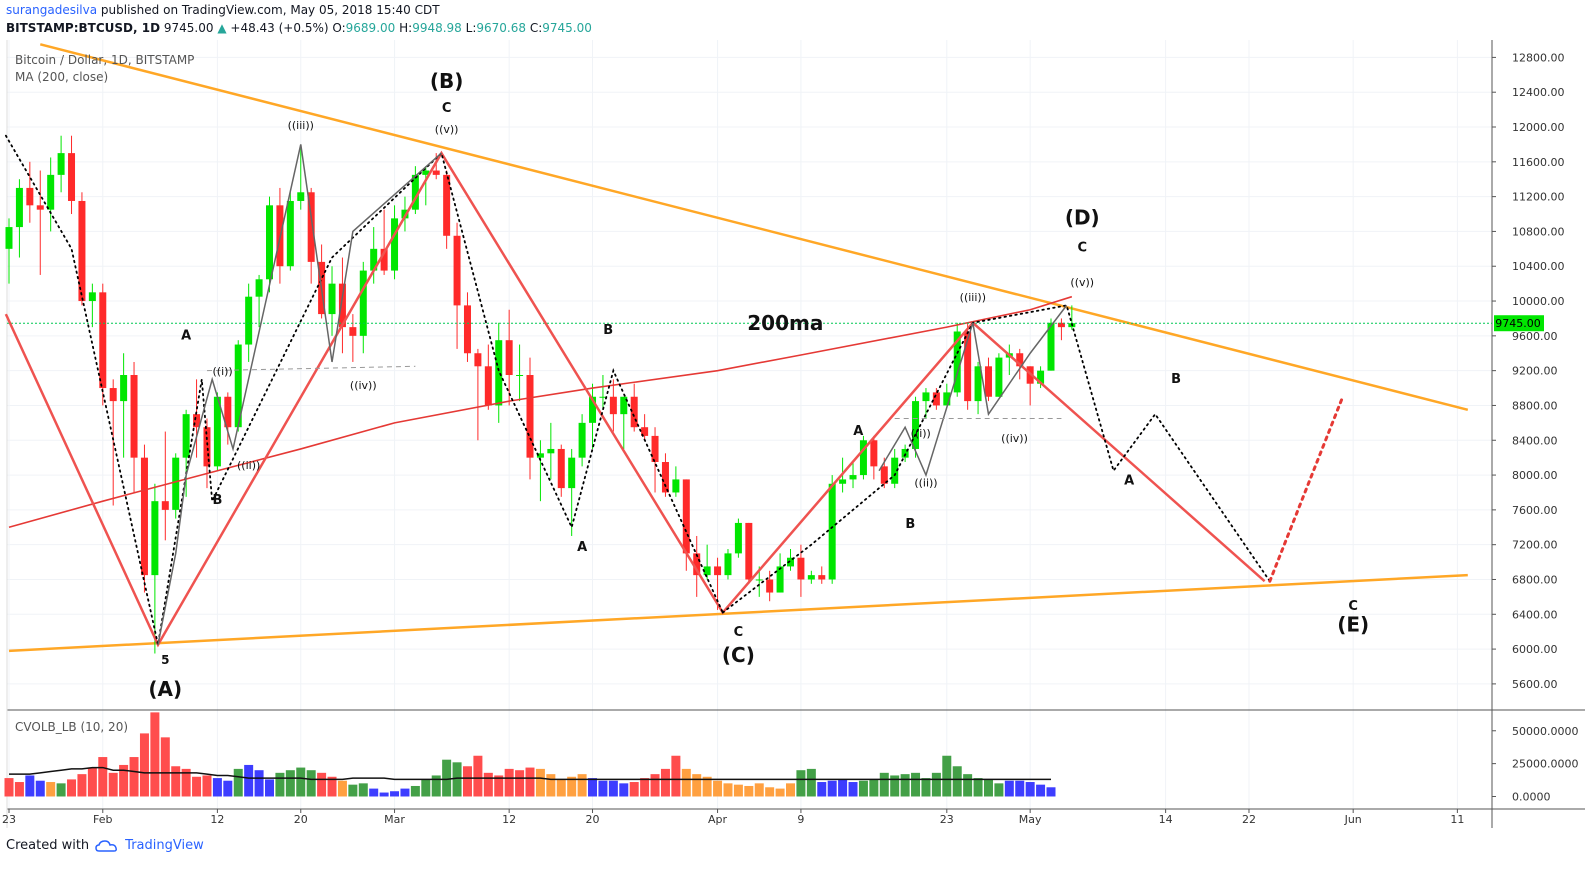 The height and width of the screenshot is (873, 1585). Describe the element at coordinates (52, 10) in the screenshot. I see `author-link: surangadesilva` at that location.